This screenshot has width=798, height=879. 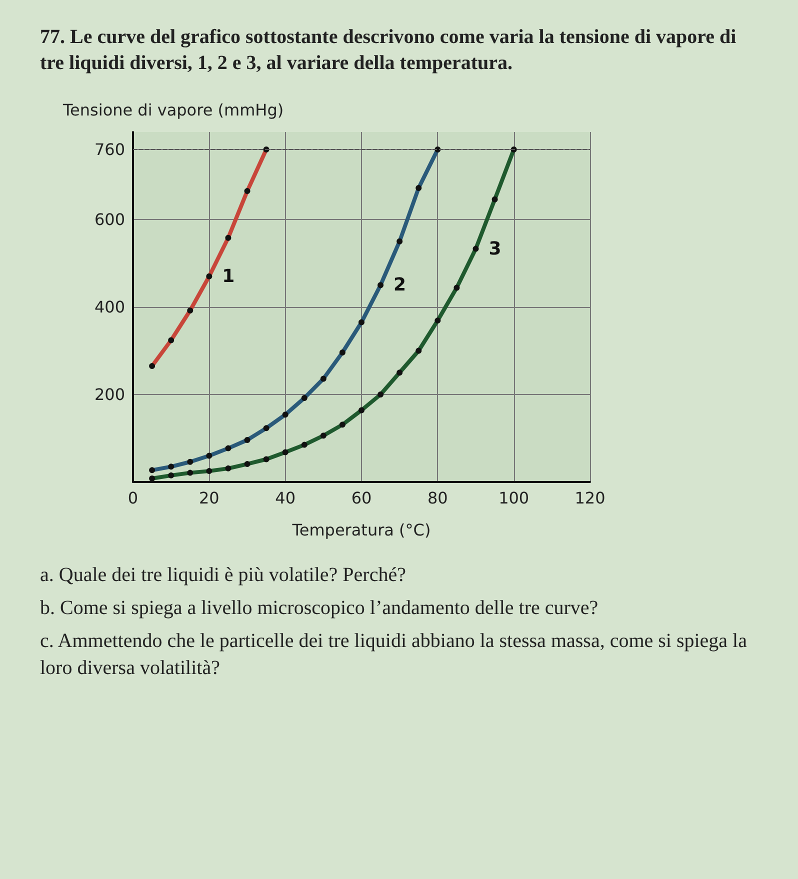 What do you see at coordinates (109, 307) in the screenshot?
I see `y-tick-label: 400` at bounding box center [109, 307].